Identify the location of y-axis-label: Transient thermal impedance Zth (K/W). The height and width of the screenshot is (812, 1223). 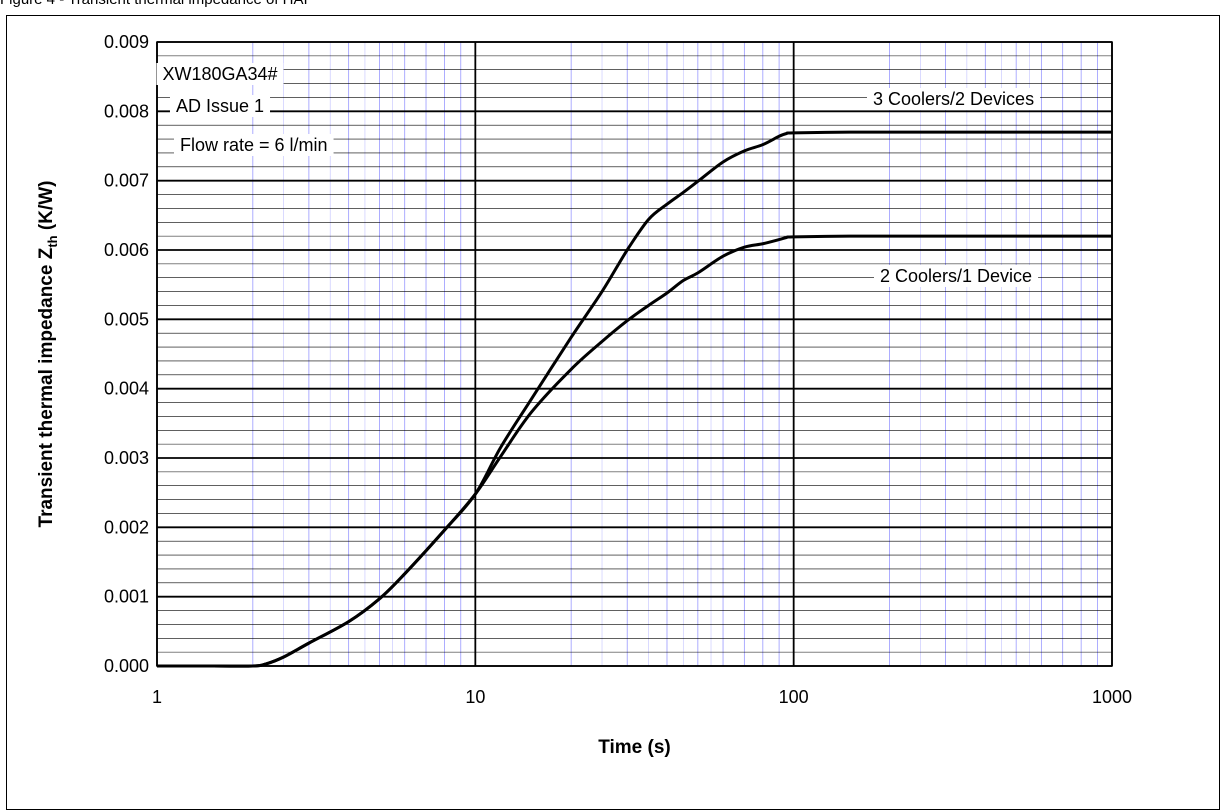
(48, 354).